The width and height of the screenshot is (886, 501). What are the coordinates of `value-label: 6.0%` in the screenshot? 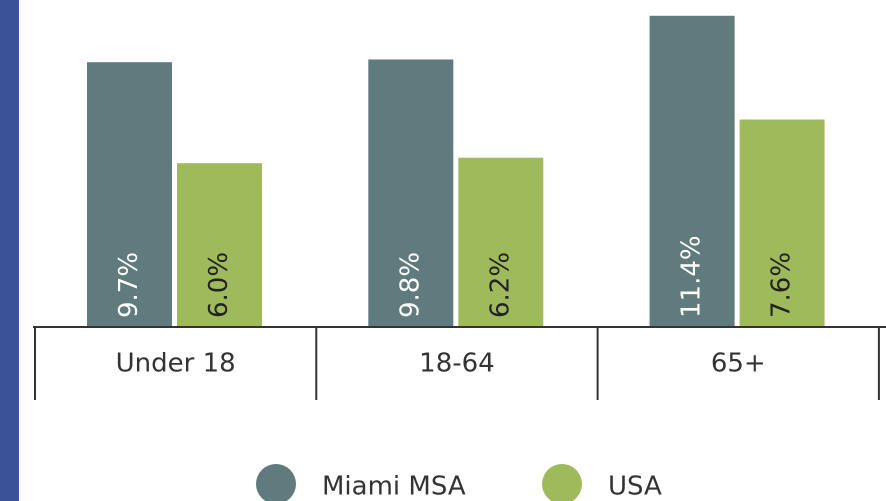 It's located at (219, 285).